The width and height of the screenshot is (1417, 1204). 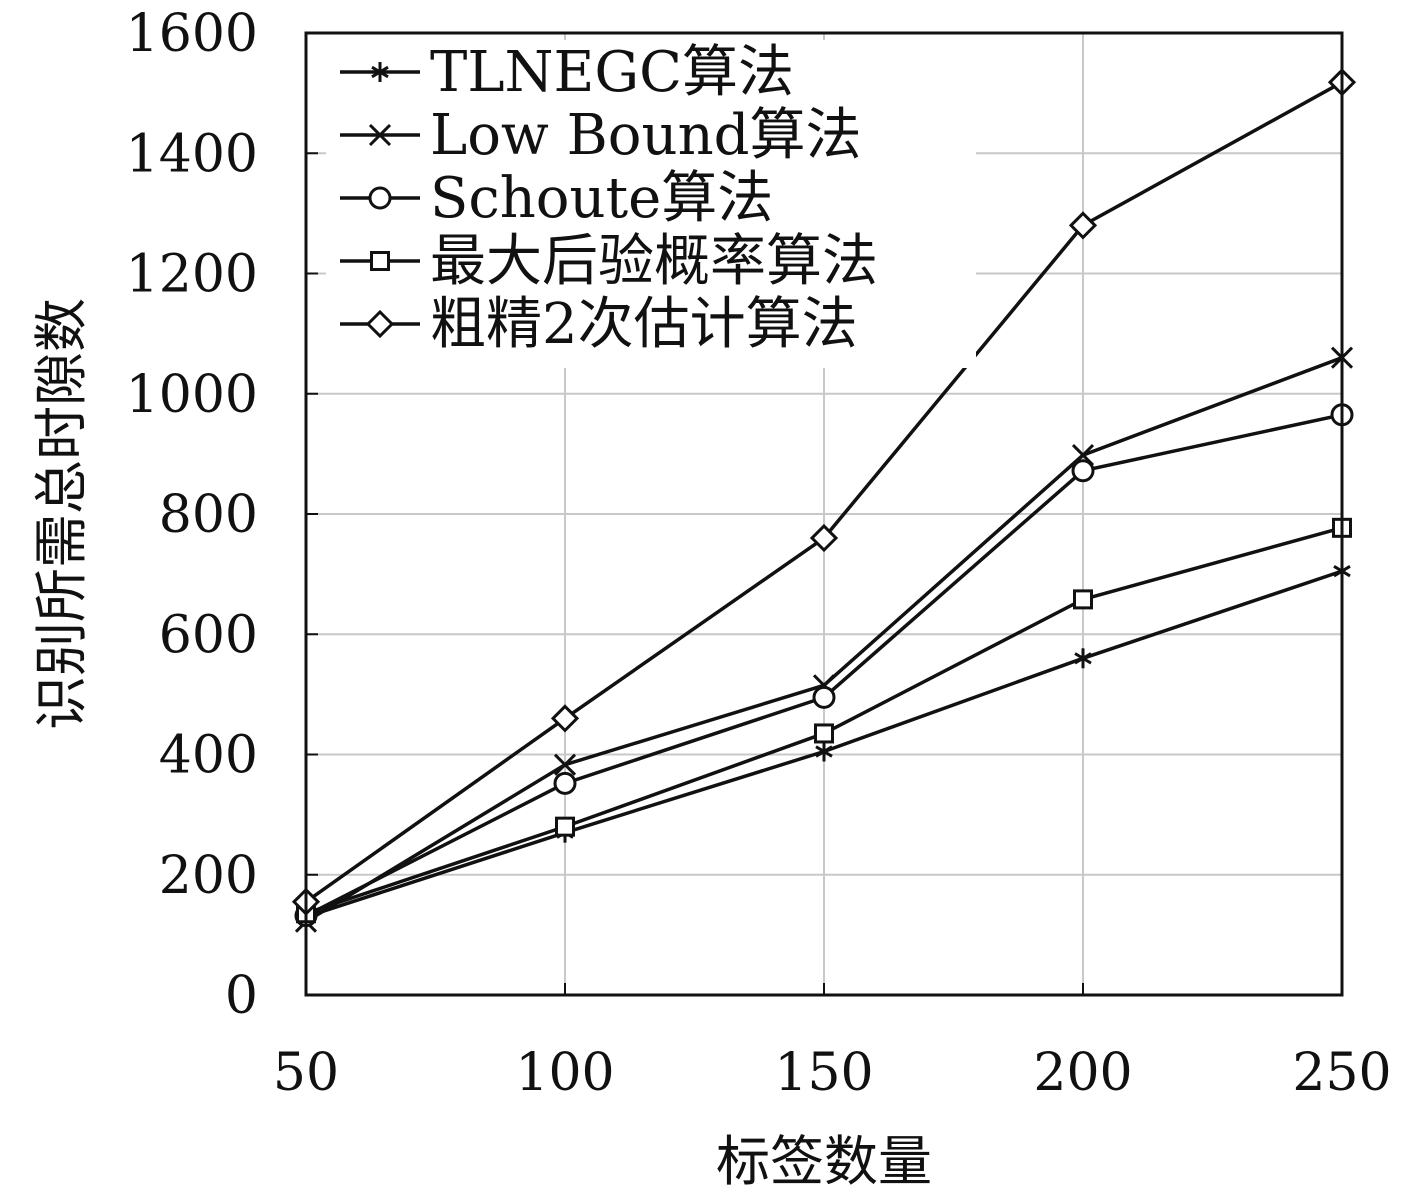 What do you see at coordinates (208, 756) in the screenshot?
I see `y-tick-label: 400` at bounding box center [208, 756].